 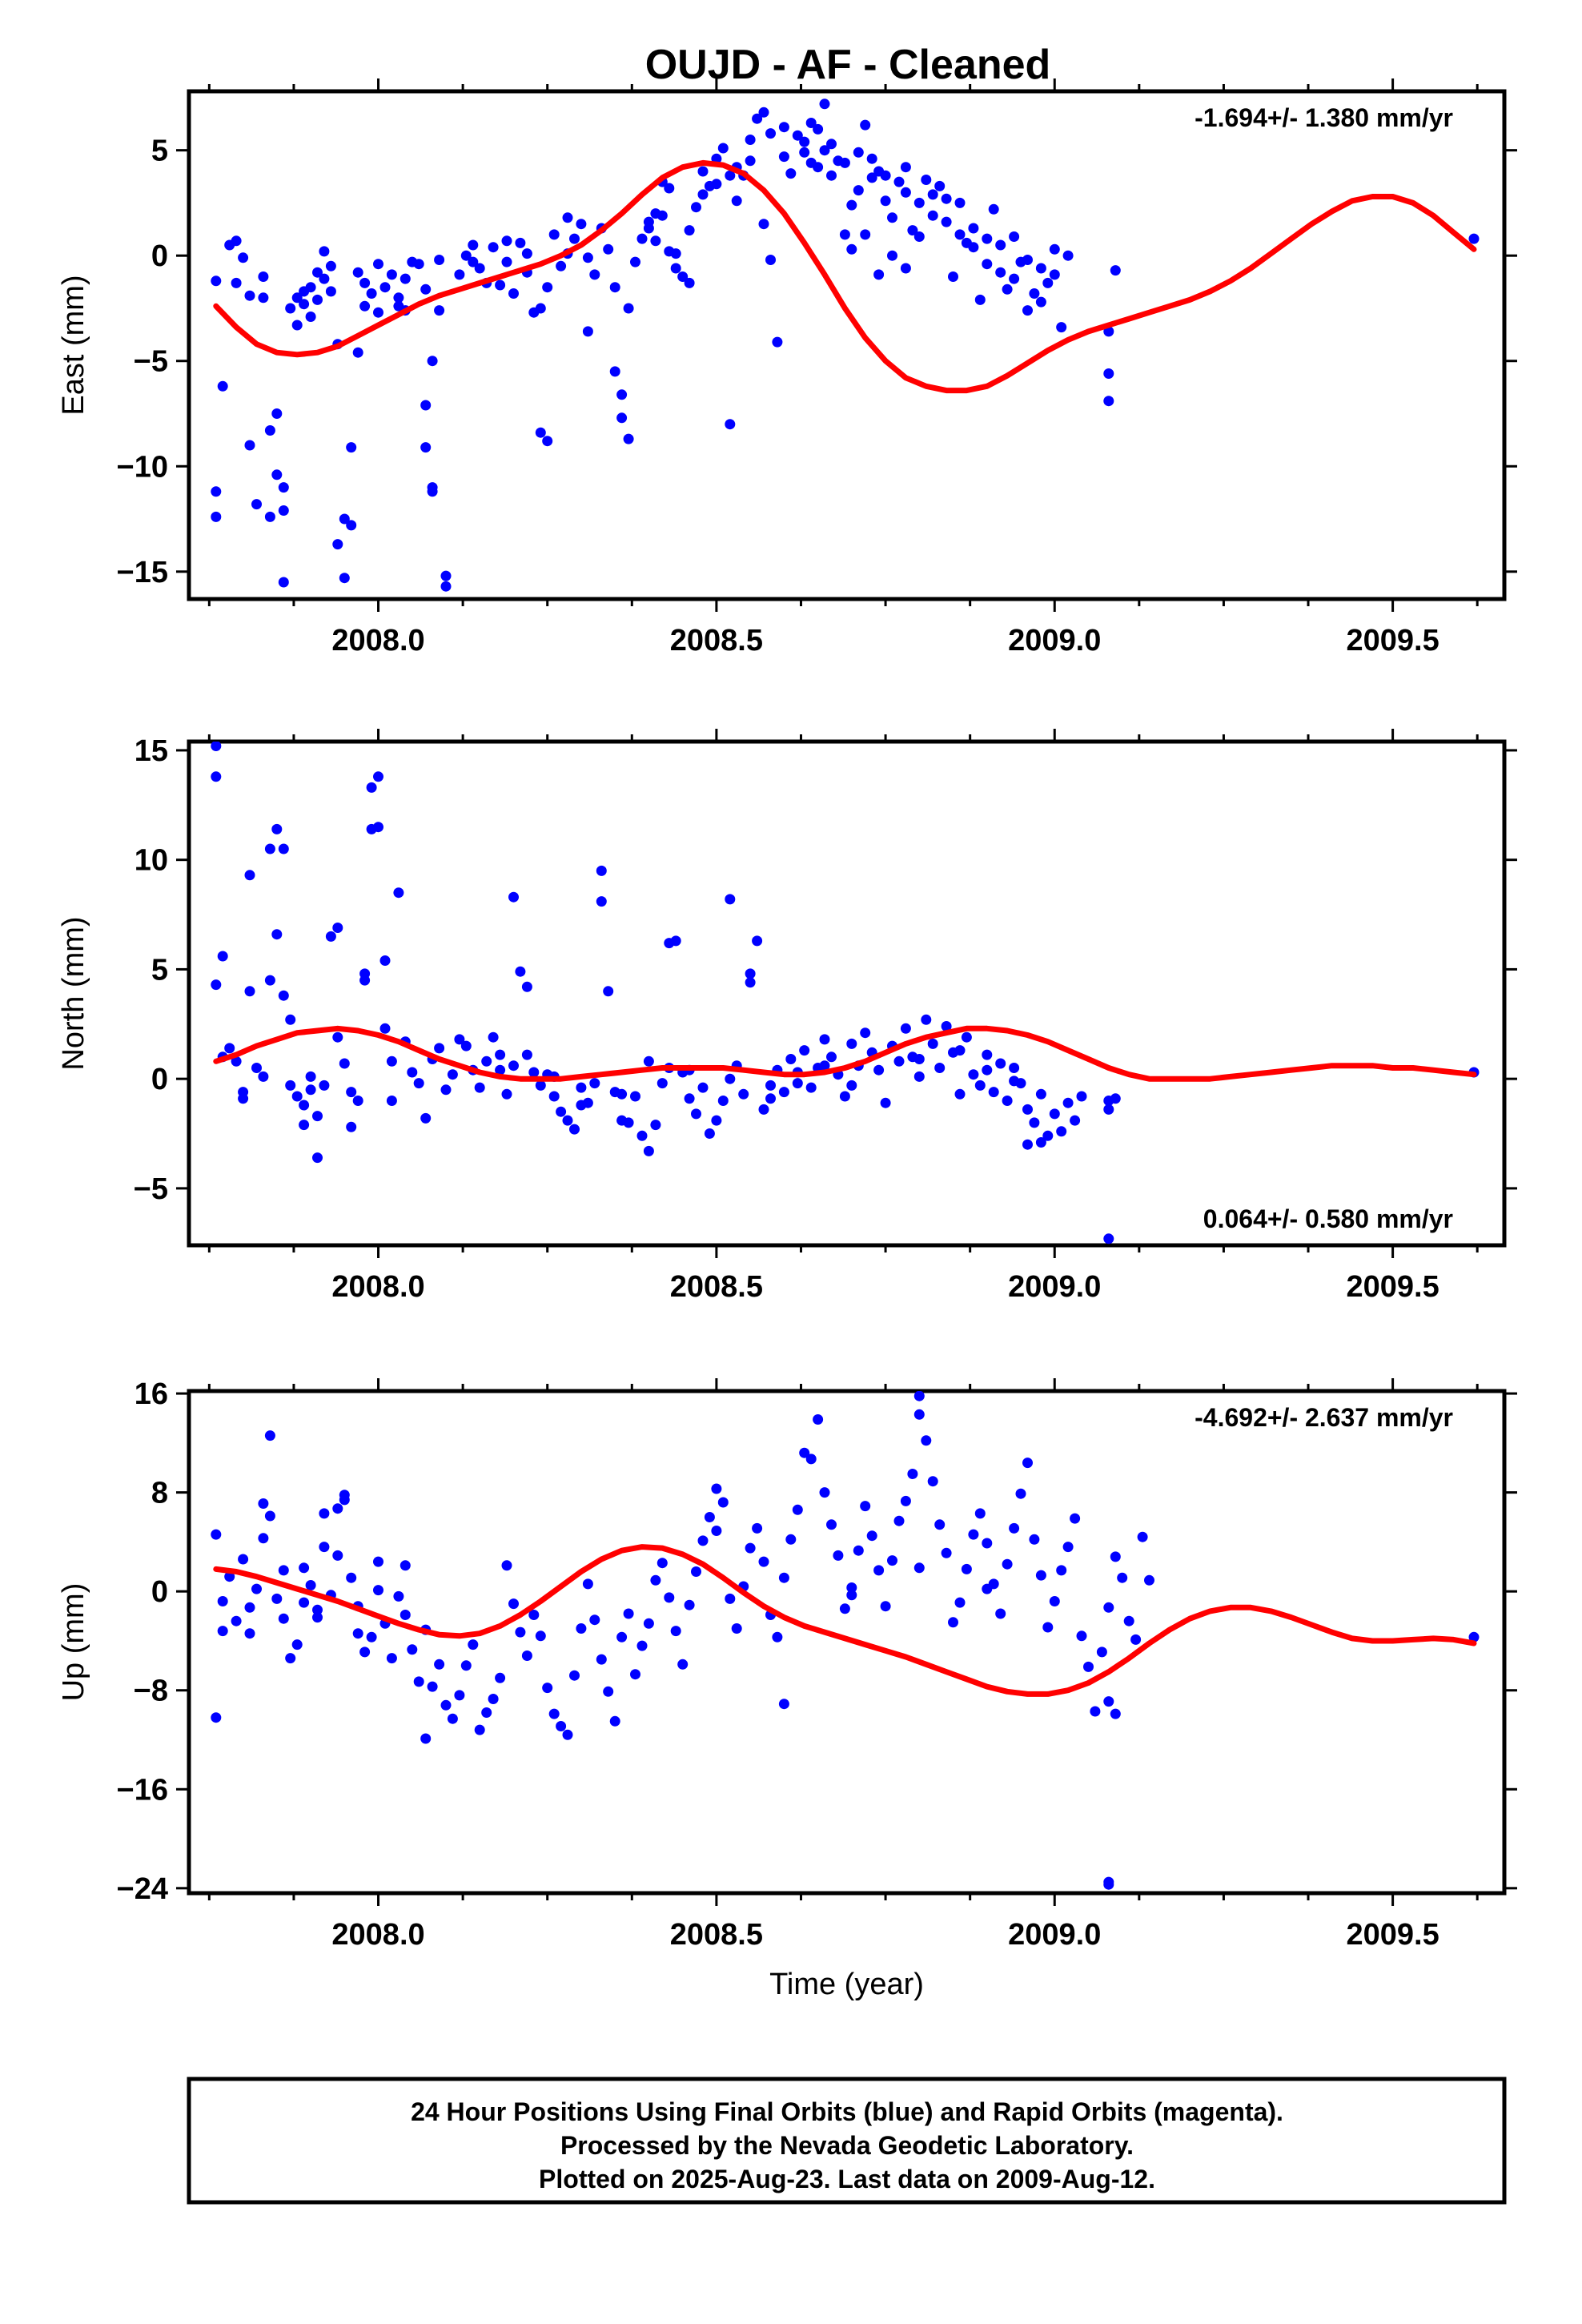 What do you see at coordinates (848, 65) in the screenshot?
I see `figure-title: OUJD - AF - Cleaned` at bounding box center [848, 65].